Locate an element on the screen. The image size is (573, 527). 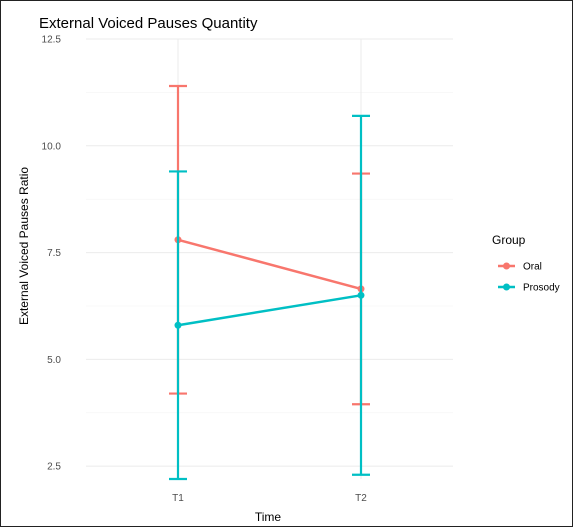
x-tick-label: T2 is located at coordinates (361, 498).